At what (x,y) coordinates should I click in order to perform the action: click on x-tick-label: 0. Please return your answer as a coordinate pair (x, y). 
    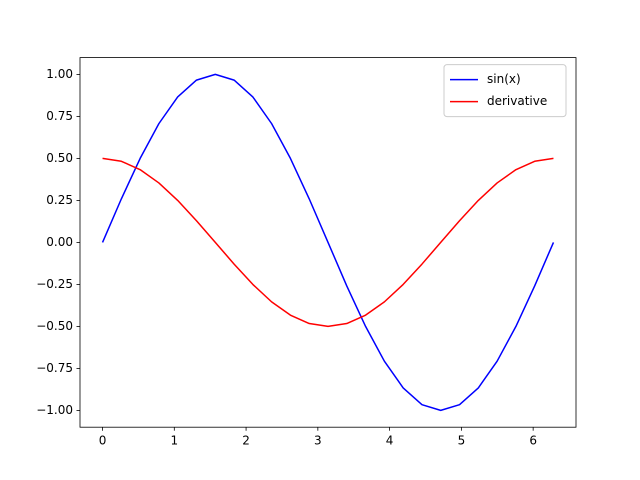
    Looking at the image, I should click on (103, 441).